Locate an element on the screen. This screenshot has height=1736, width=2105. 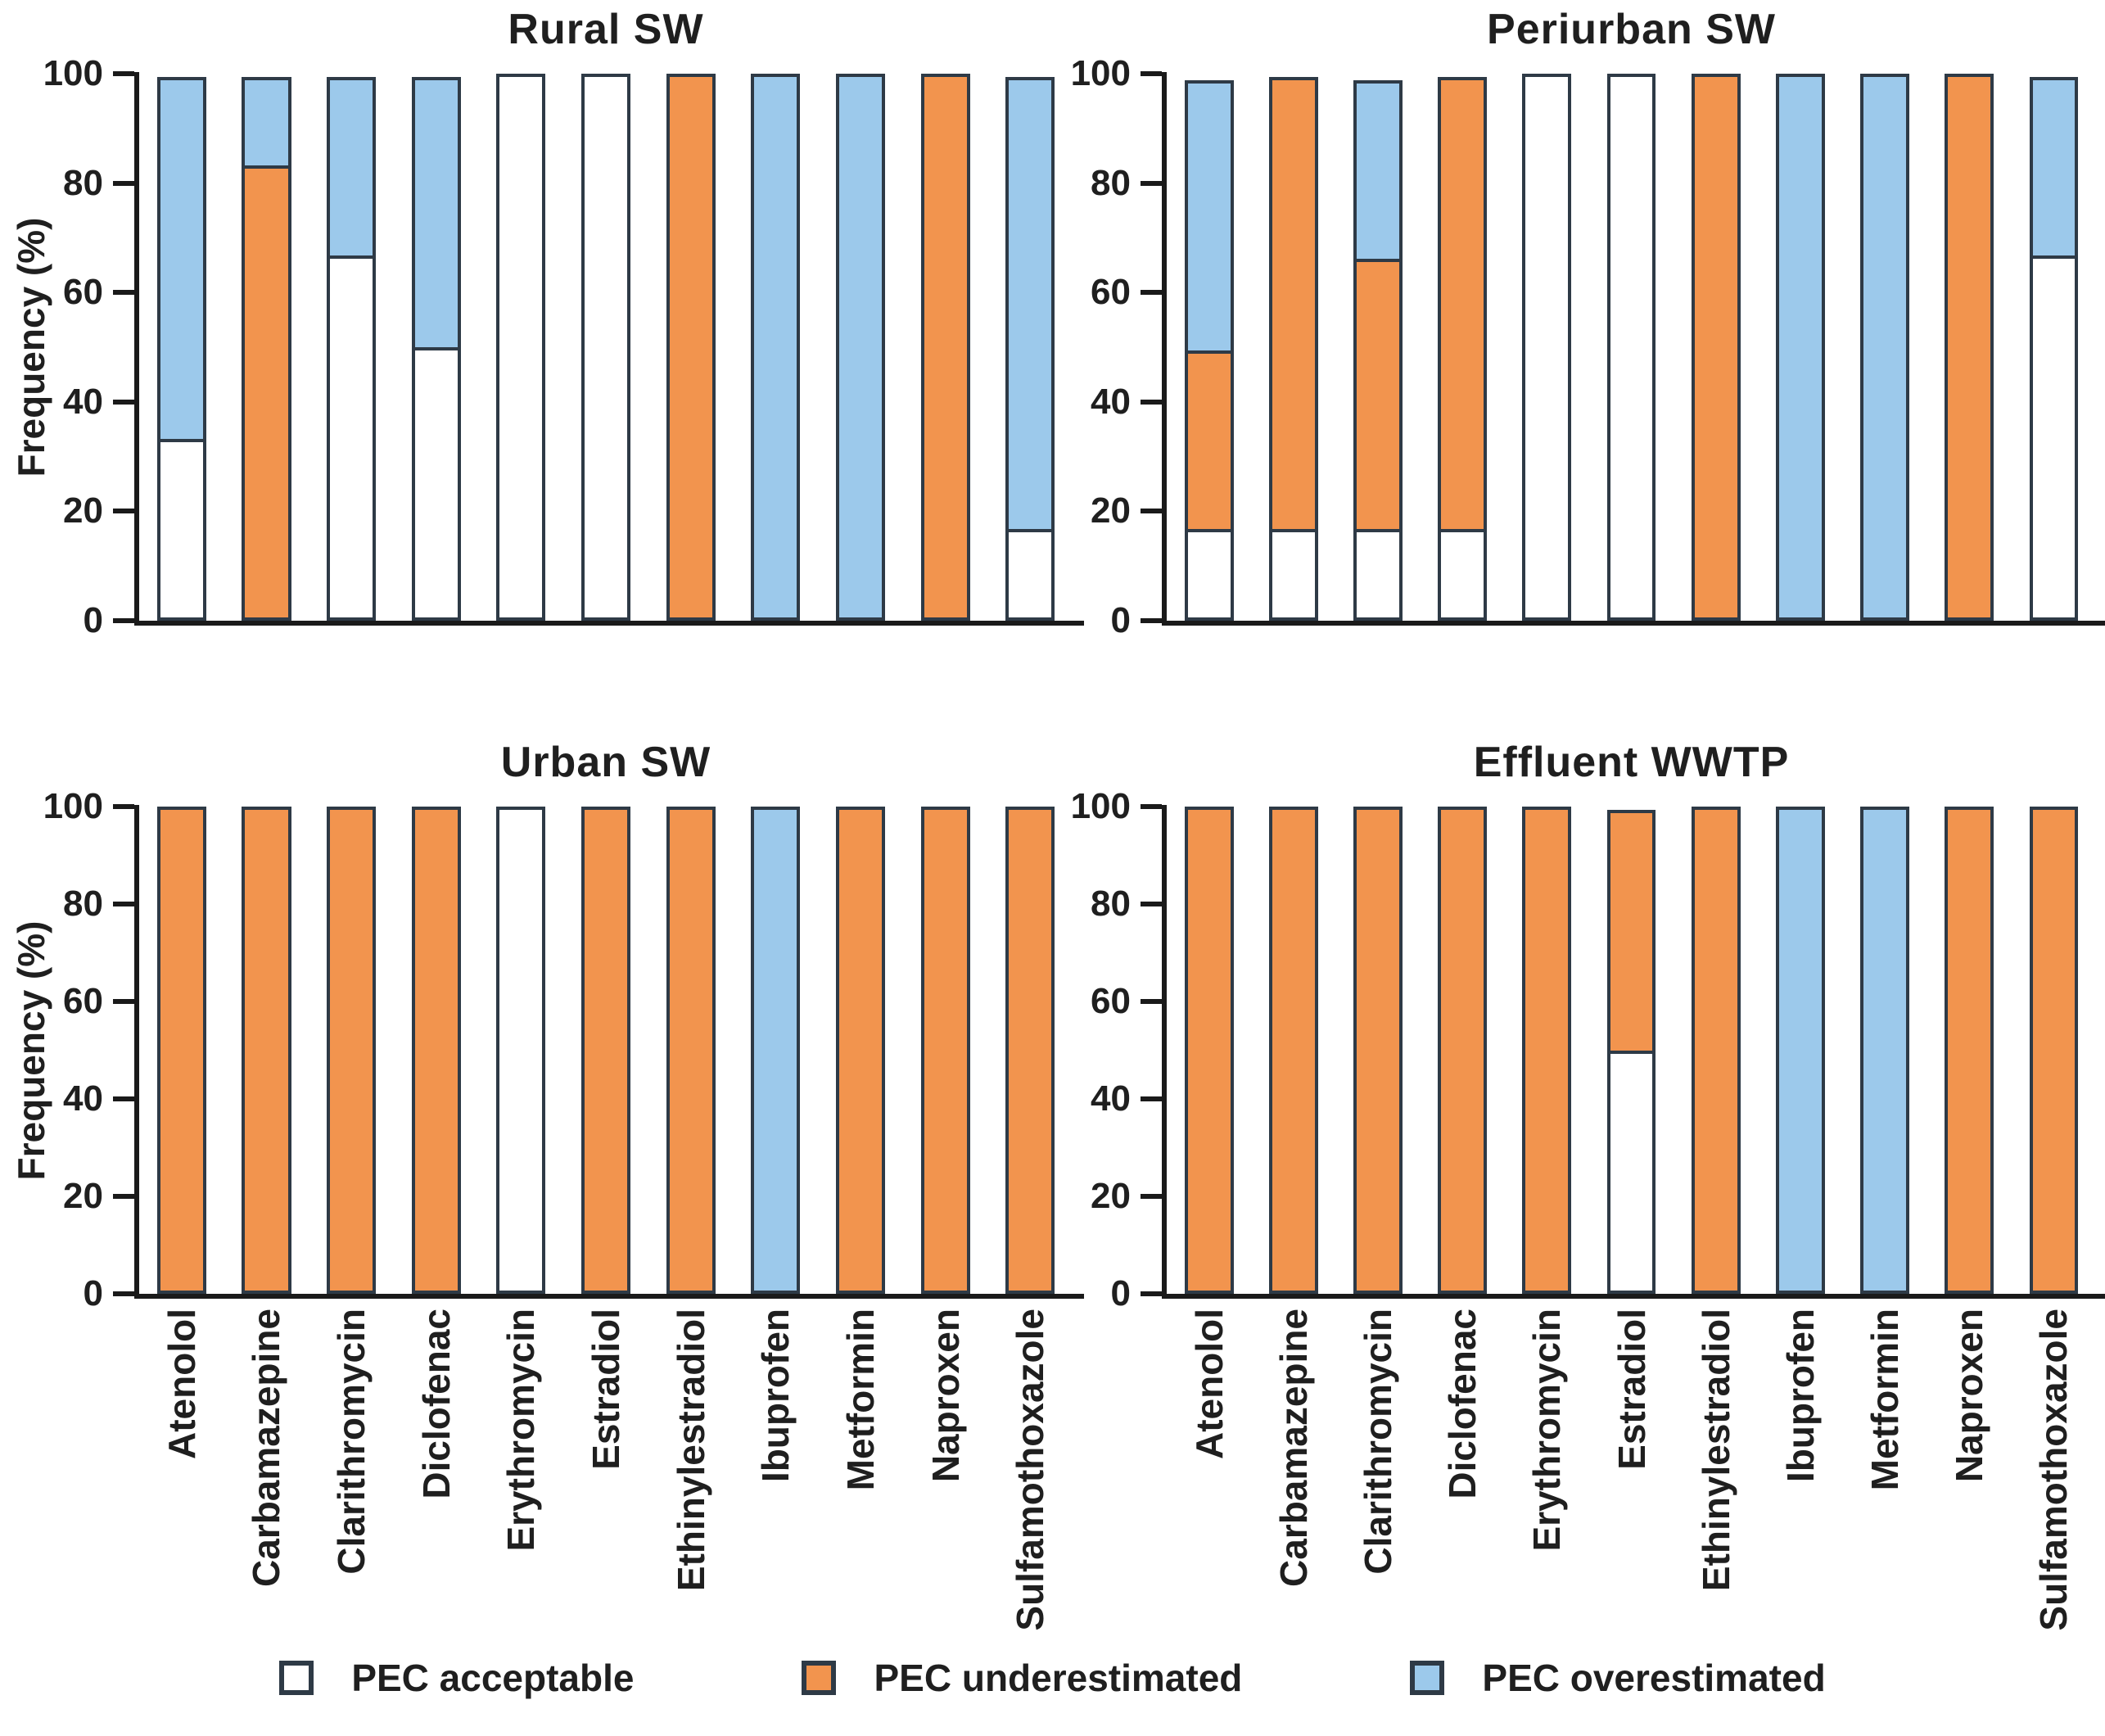
bars-area is located at coordinates (1632, 347).